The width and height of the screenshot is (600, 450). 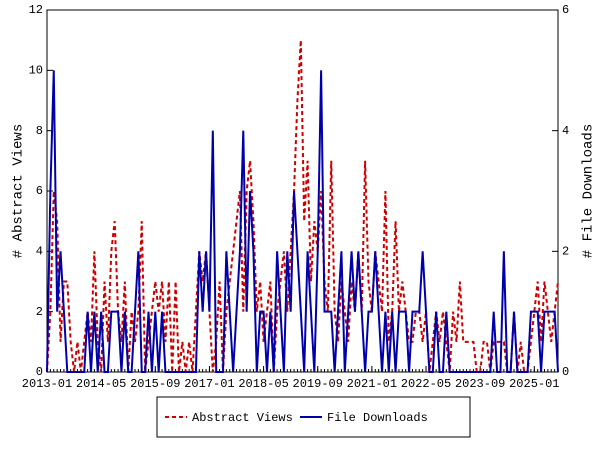 What do you see at coordinates (39, 372) in the screenshot?
I see `y-tick-label: 0` at bounding box center [39, 372].